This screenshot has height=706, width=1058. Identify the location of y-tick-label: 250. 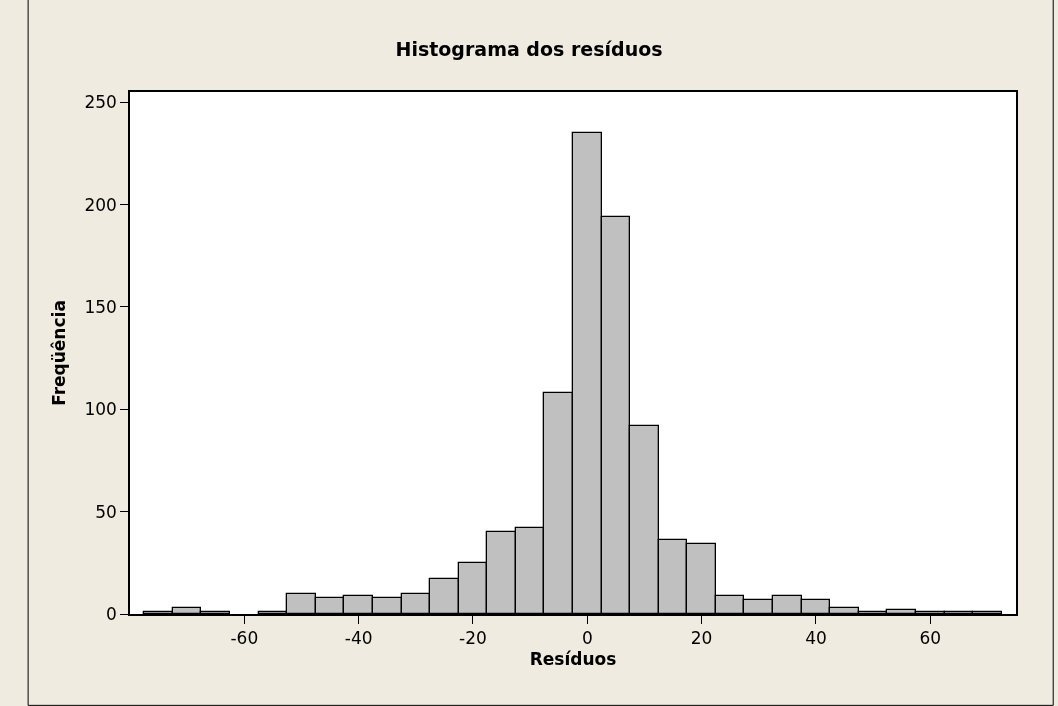
(100, 102).